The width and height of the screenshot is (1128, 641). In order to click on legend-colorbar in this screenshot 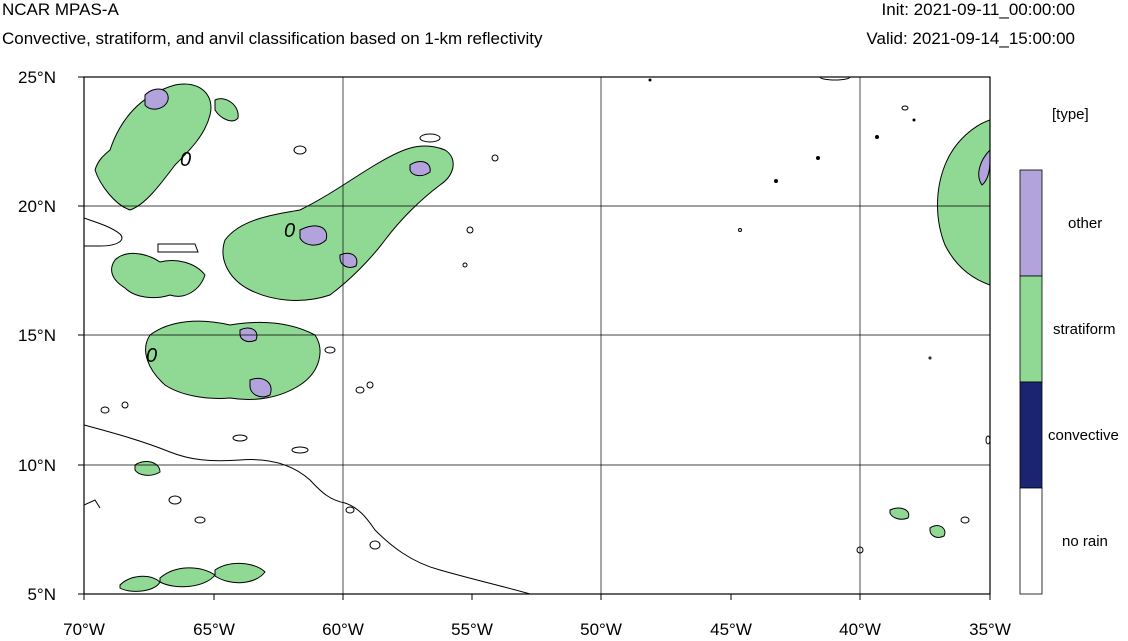, I will do `click(1031, 382)`.